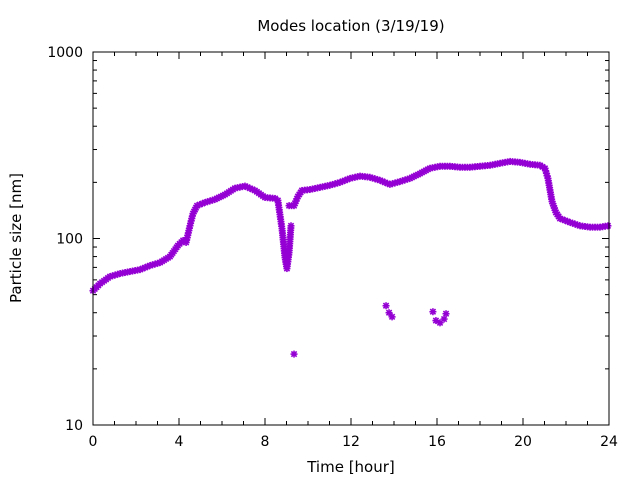 This screenshot has width=640, height=484. Describe the element at coordinates (350, 26) in the screenshot. I see `chart-title: Modes location (3/19/19)` at that location.